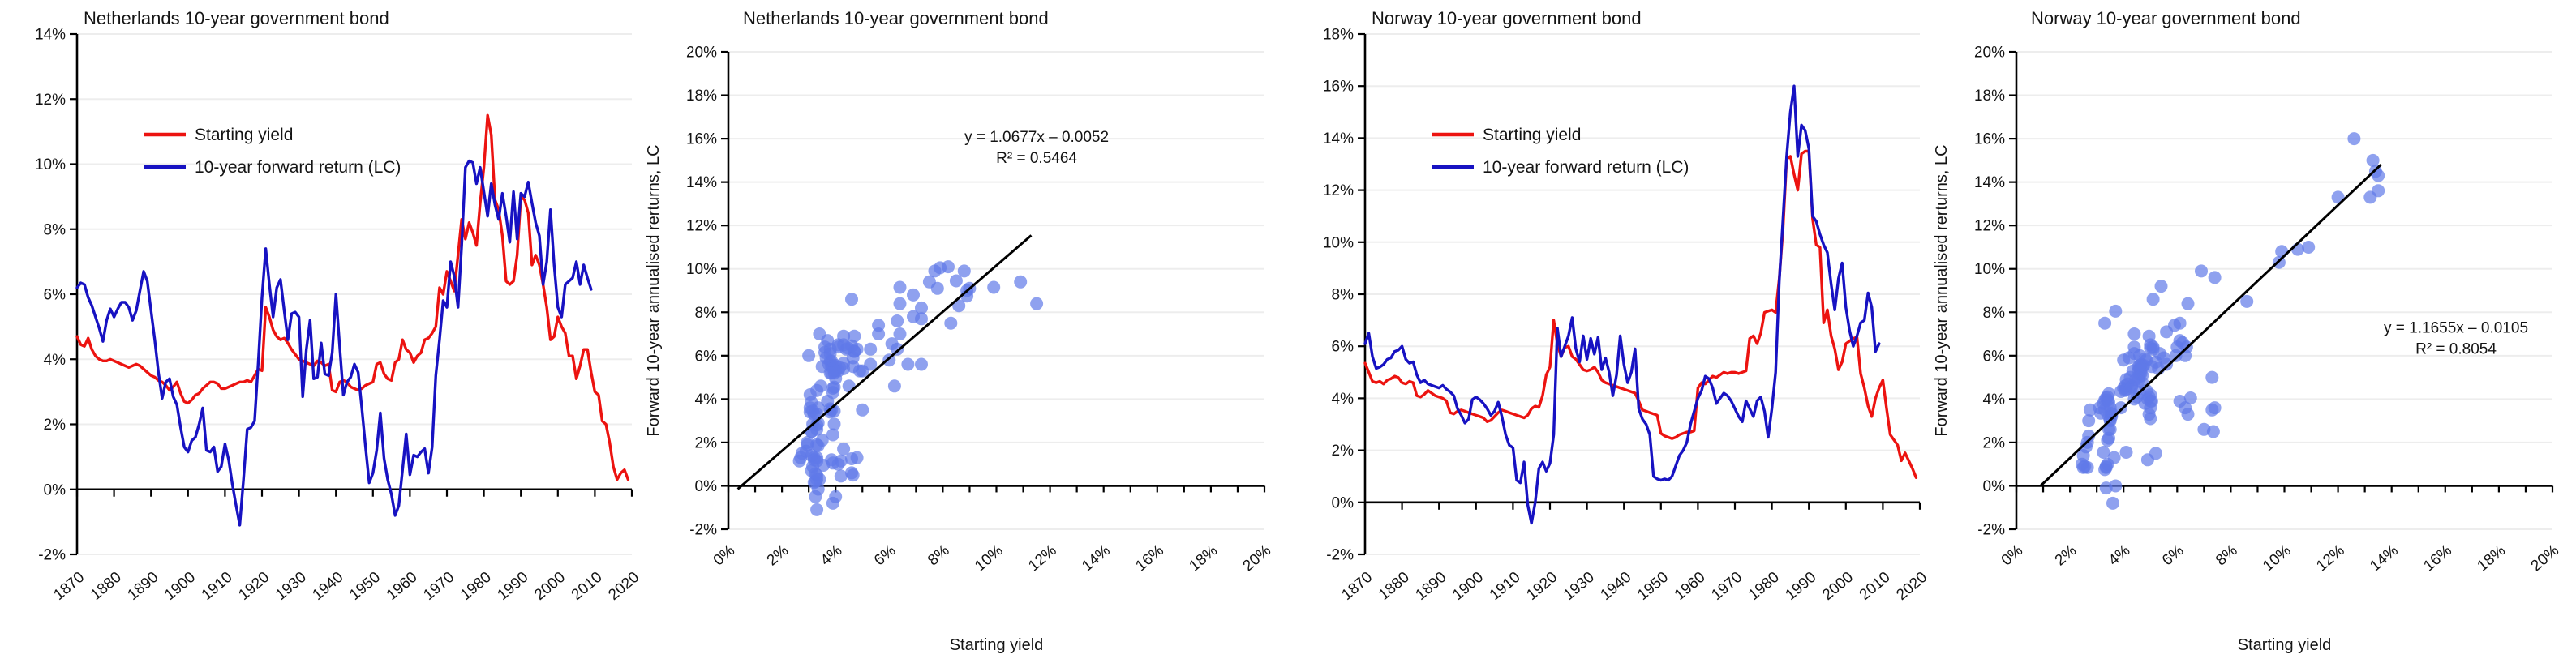 This screenshot has width=2576, height=663. What do you see at coordinates (706, 442) in the screenshot?
I see `y-tick-label: 2%` at bounding box center [706, 442].